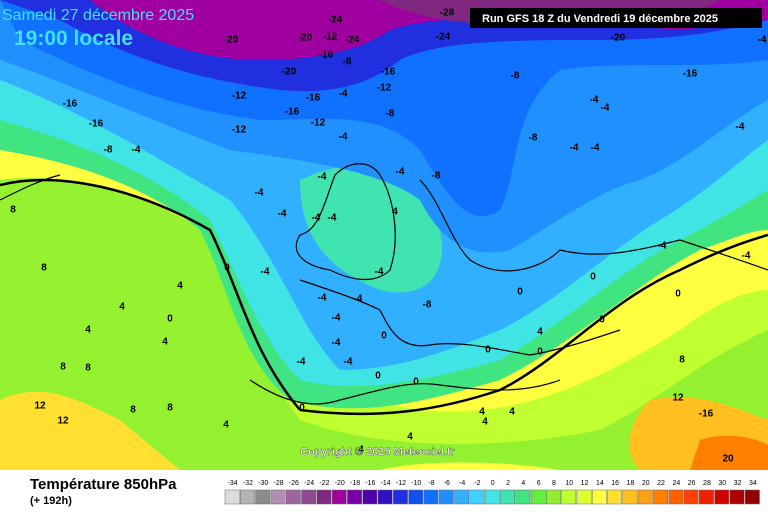  I want to click on run-box, so click(616, 18).